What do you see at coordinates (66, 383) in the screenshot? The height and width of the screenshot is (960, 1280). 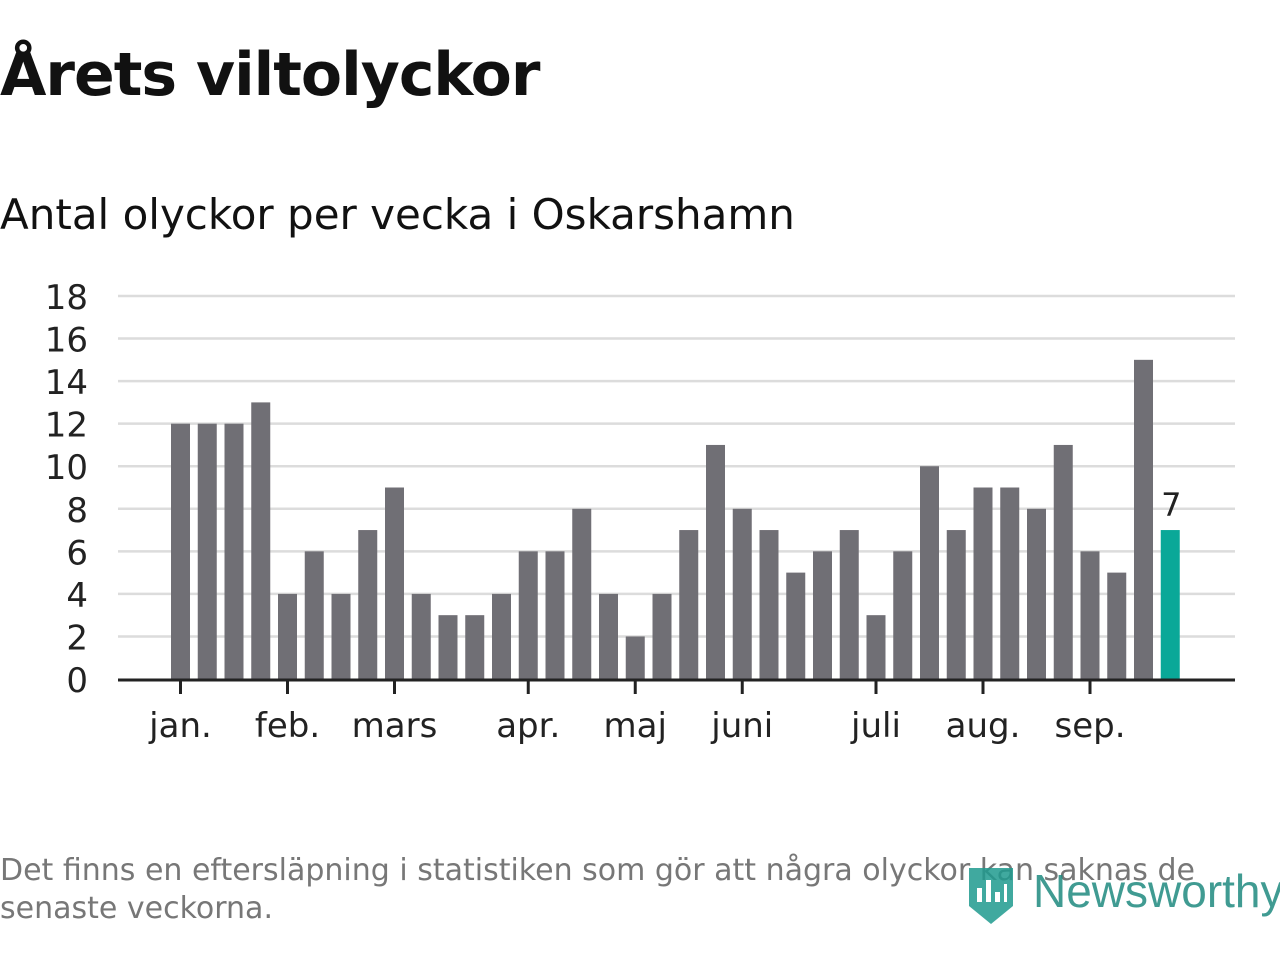 I see `y-tick-label: 14` at bounding box center [66, 383].